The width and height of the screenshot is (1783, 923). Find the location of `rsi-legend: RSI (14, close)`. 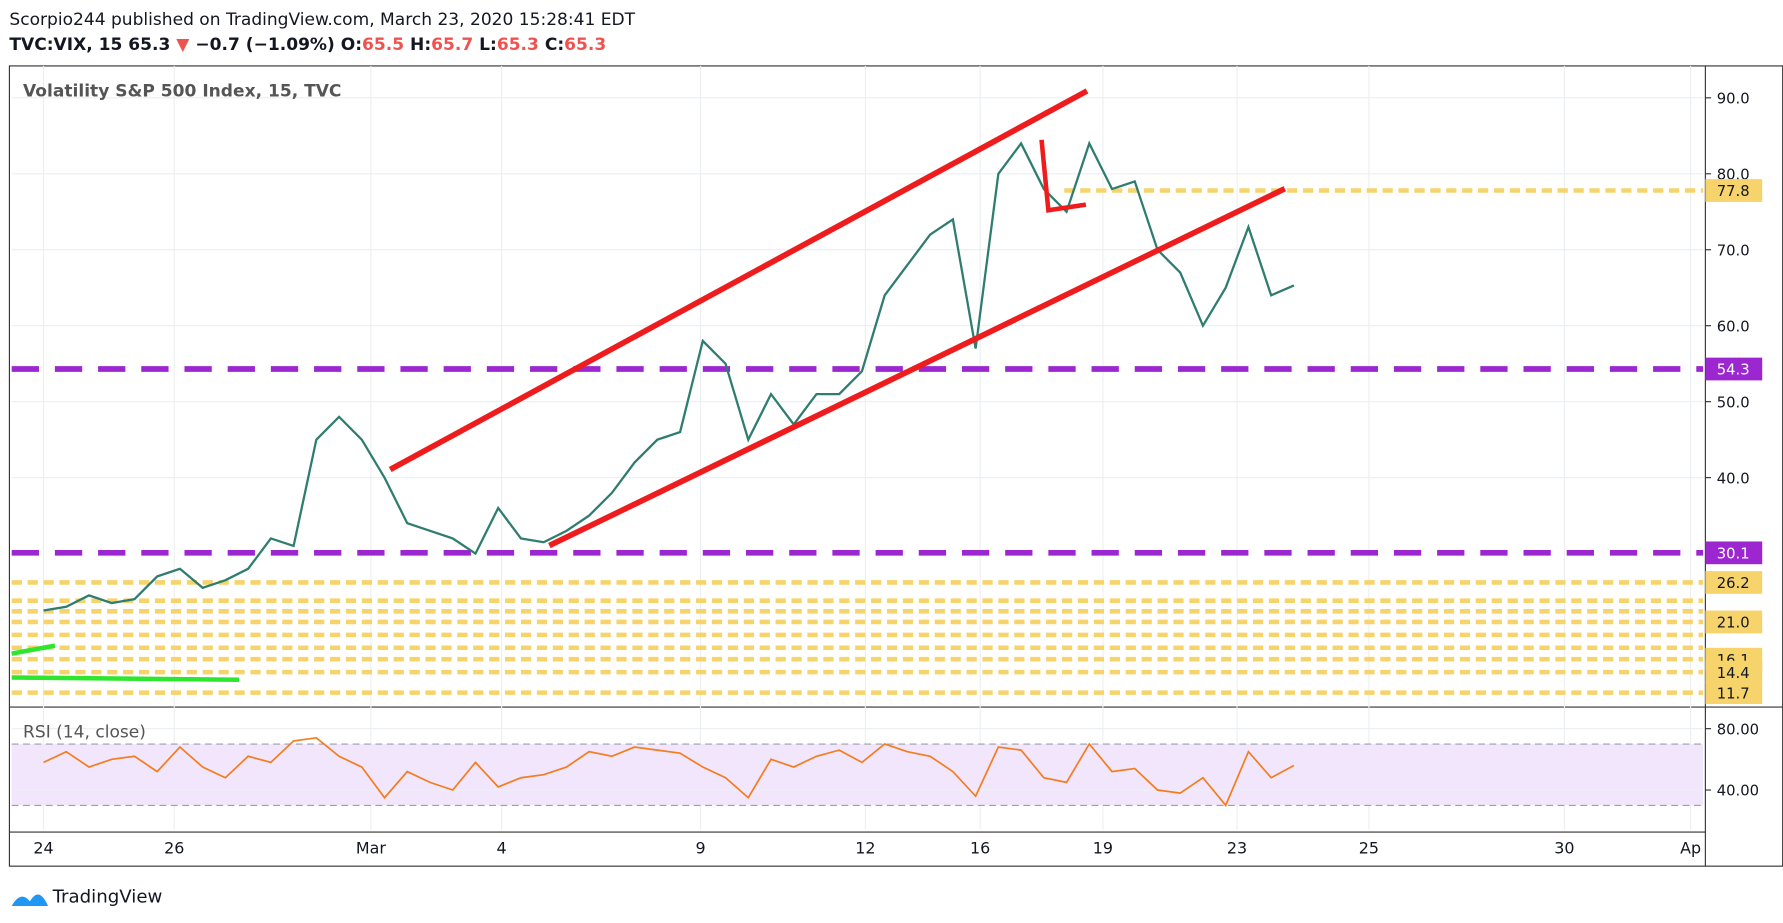

rsi-legend: RSI (14, close) is located at coordinates (84, 733).